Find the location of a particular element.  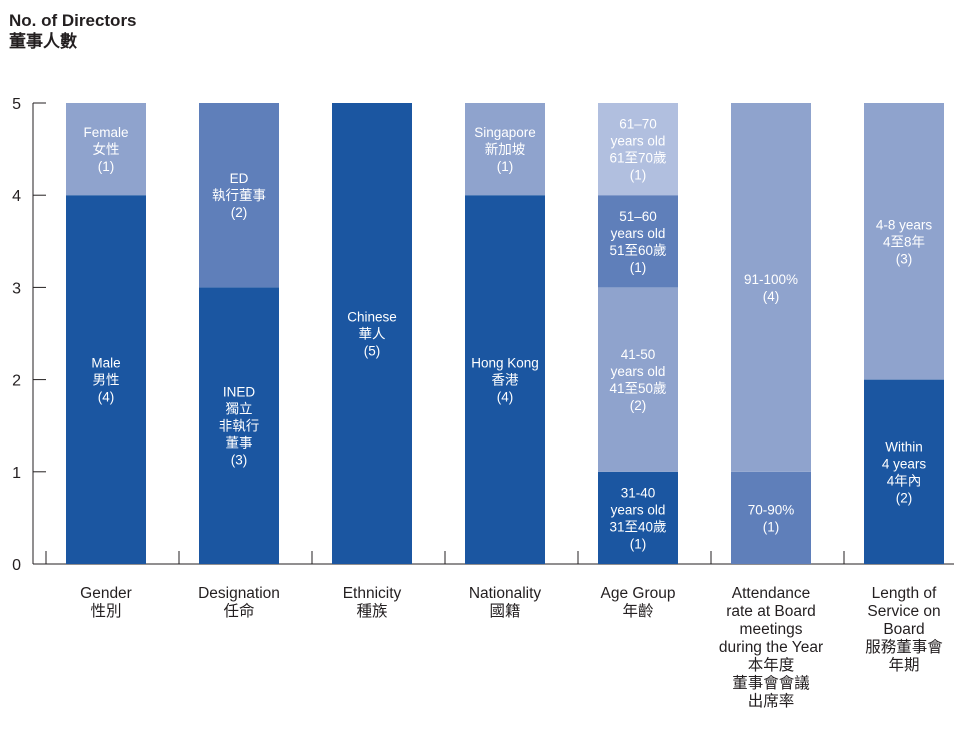

y-tick-label: 2 is located at coordinates (16, 381).